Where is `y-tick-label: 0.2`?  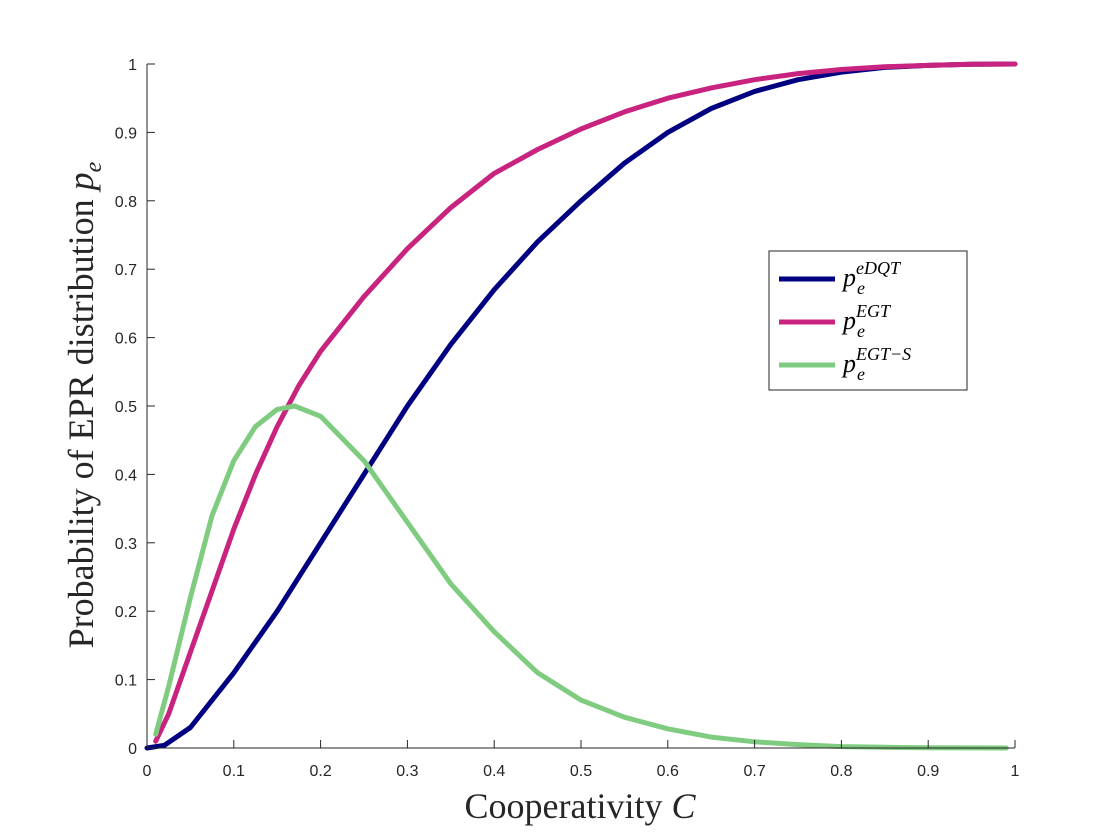
y-tick-label: 0.2 is located at coordinates (126, 612).